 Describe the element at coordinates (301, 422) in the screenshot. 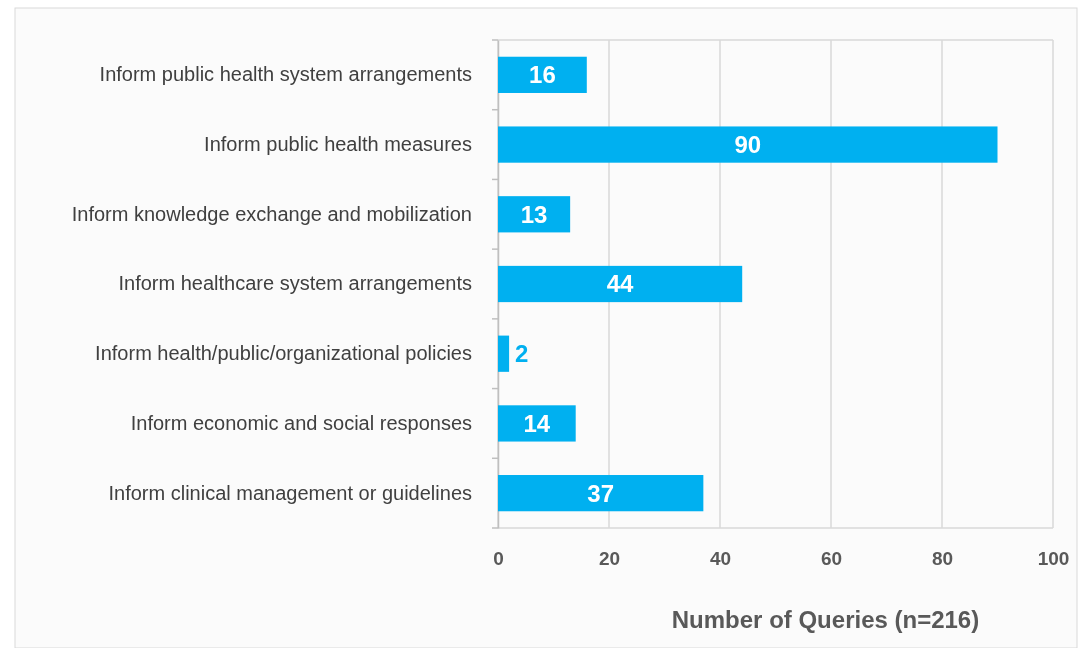

I see `y-tick-label: Inform economic and social responses` at that location.